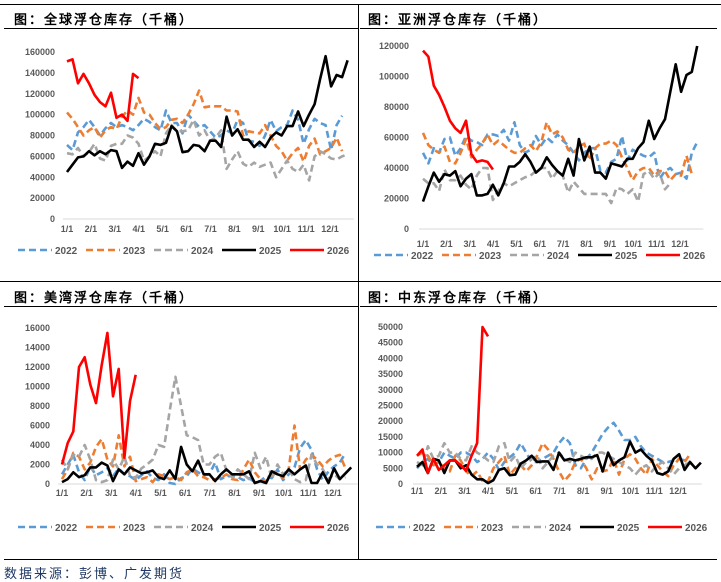 The width and height of the screenshot is (721, 582). Describe the element at coordinates (40, 465) in the screenshot. I see `y-tick-label: 2000` at that location.